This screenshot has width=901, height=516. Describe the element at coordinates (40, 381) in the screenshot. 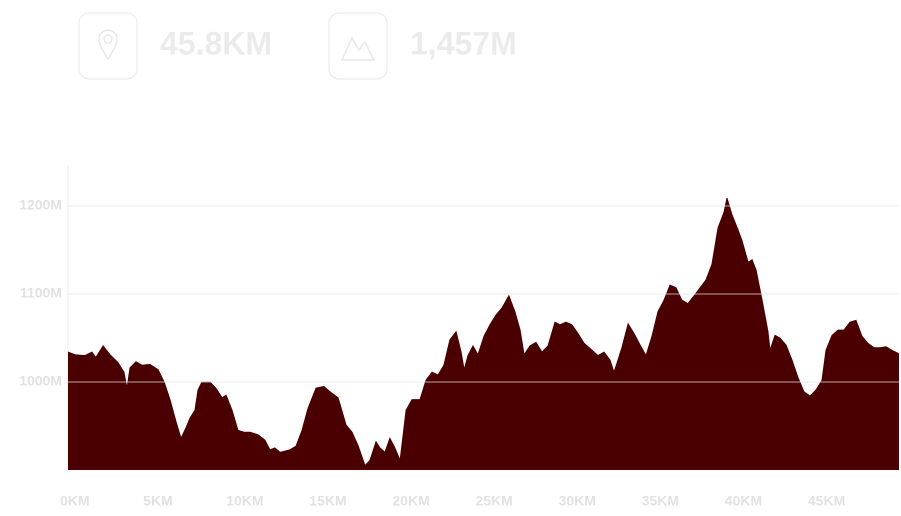

I see `y-tick-label: 1000M` at that location.